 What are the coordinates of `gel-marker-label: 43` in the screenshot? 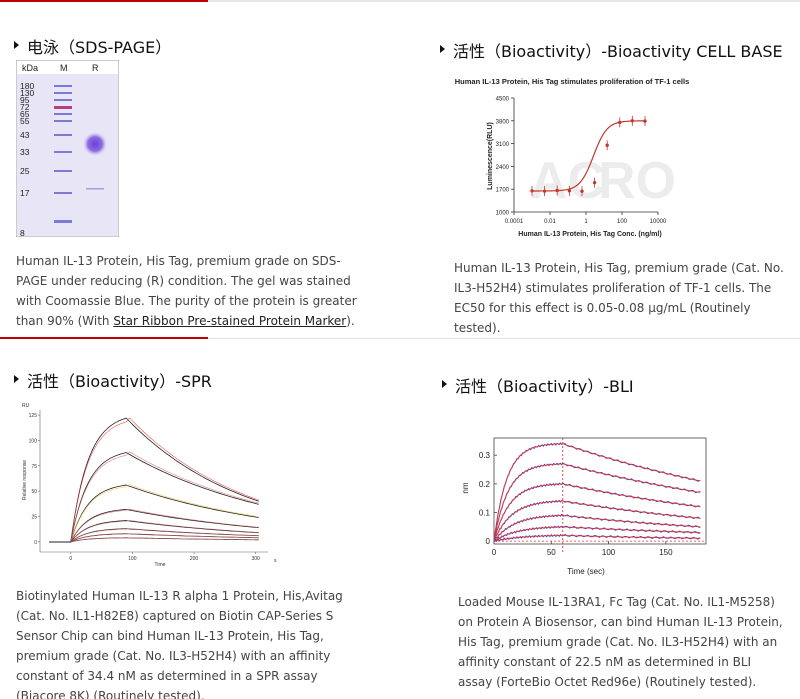 It's located at (25, 135).